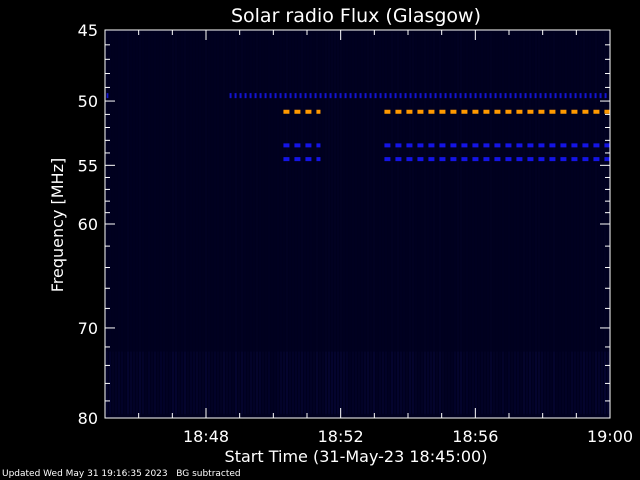 The width and height of the screenshot is (640, 480). Describe the element at coordinates (610, 436) in the screenshot. I see `x-tick-label: 19:00` at that location.